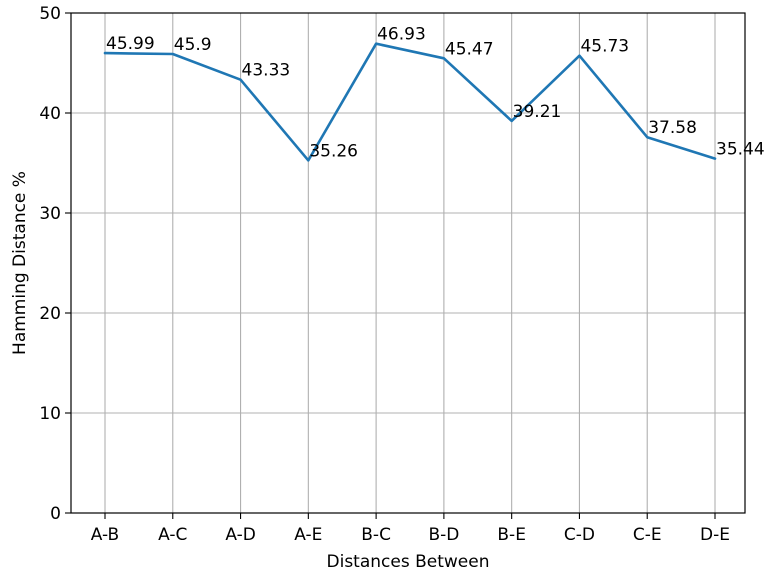 The width and height of the screenshot is (768, 574). I want to click on x-tick-label: A-C, so click(172, 535).